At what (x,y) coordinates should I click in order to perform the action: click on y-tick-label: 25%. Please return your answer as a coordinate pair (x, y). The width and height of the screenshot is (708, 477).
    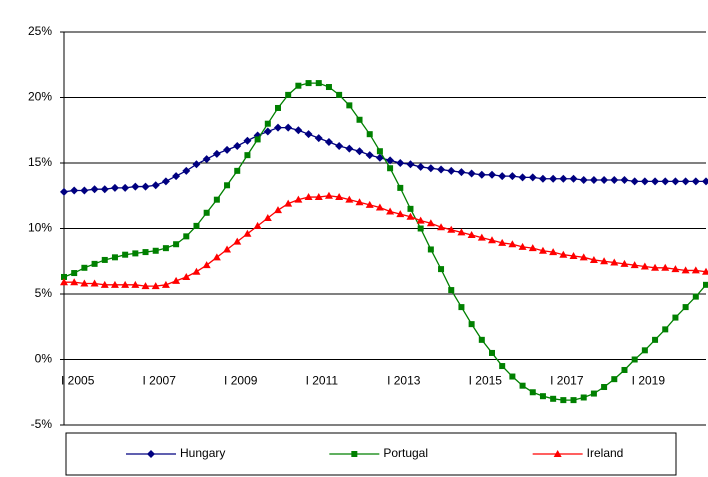
    Looking at the image, I should click on (40, 31).